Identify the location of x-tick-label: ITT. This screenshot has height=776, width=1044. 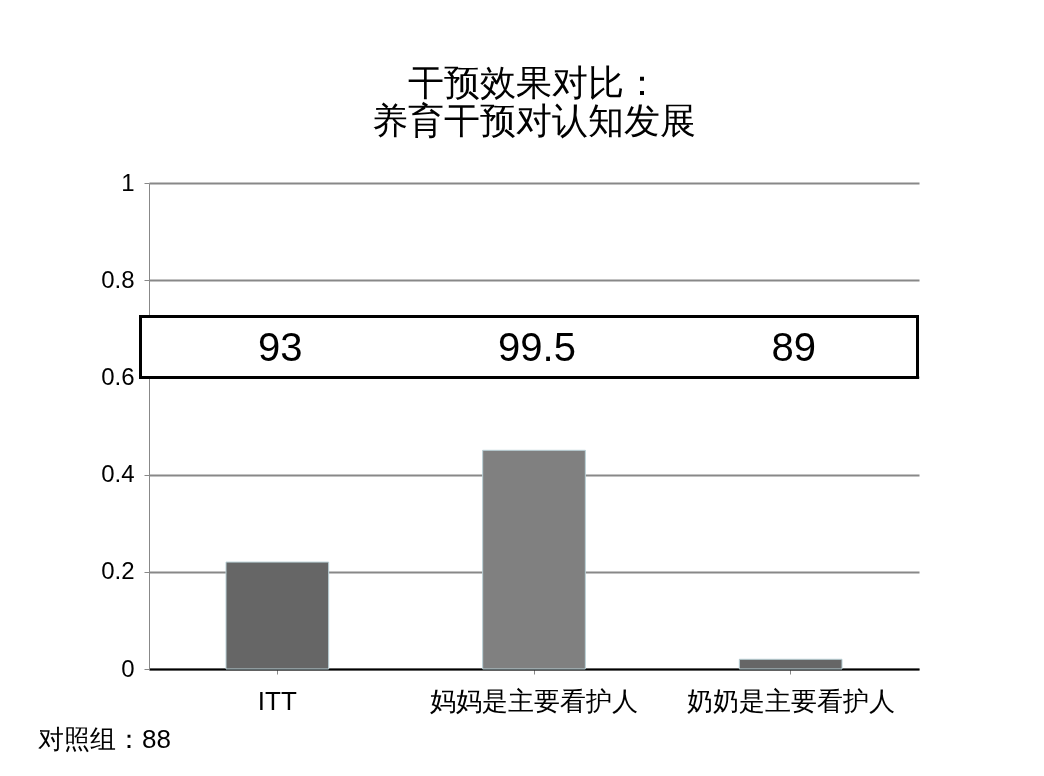
(277, 700).